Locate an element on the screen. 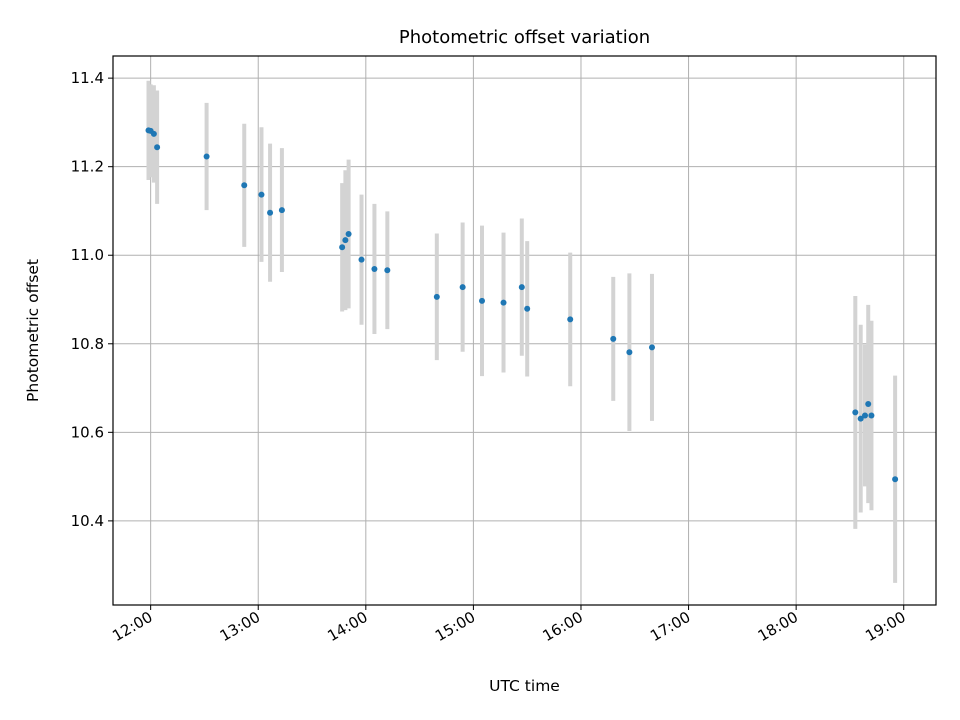 The image size is (960, 720). y-tick-label: 11.4 is located at coordinates (87, 78).